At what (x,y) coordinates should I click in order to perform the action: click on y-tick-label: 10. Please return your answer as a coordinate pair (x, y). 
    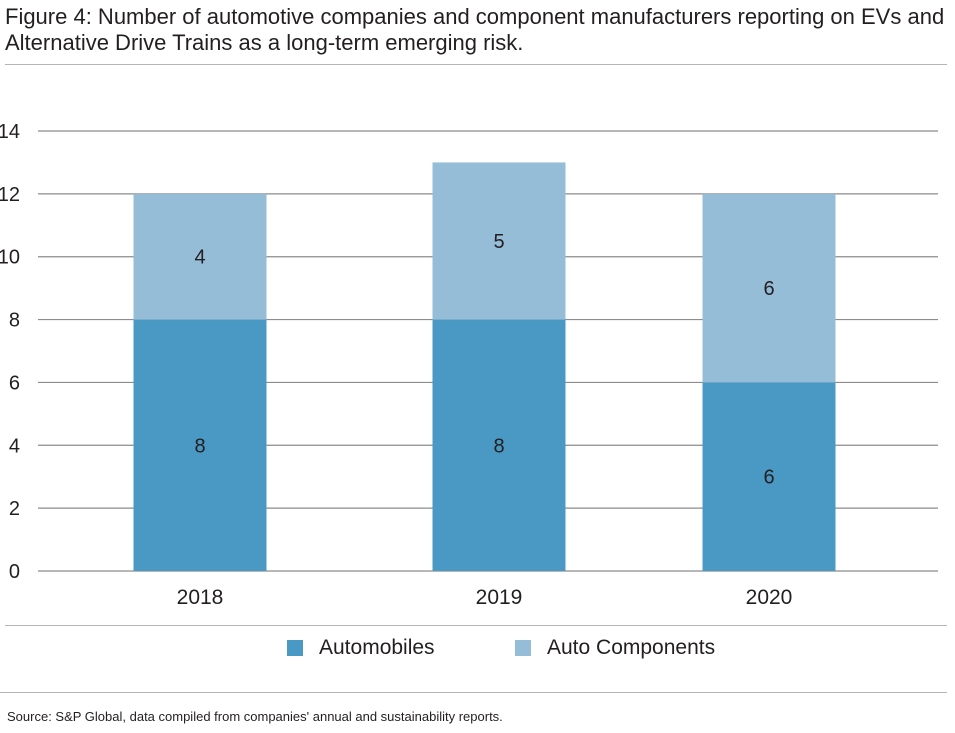
    Looking at the image, I should click on (10, 258).